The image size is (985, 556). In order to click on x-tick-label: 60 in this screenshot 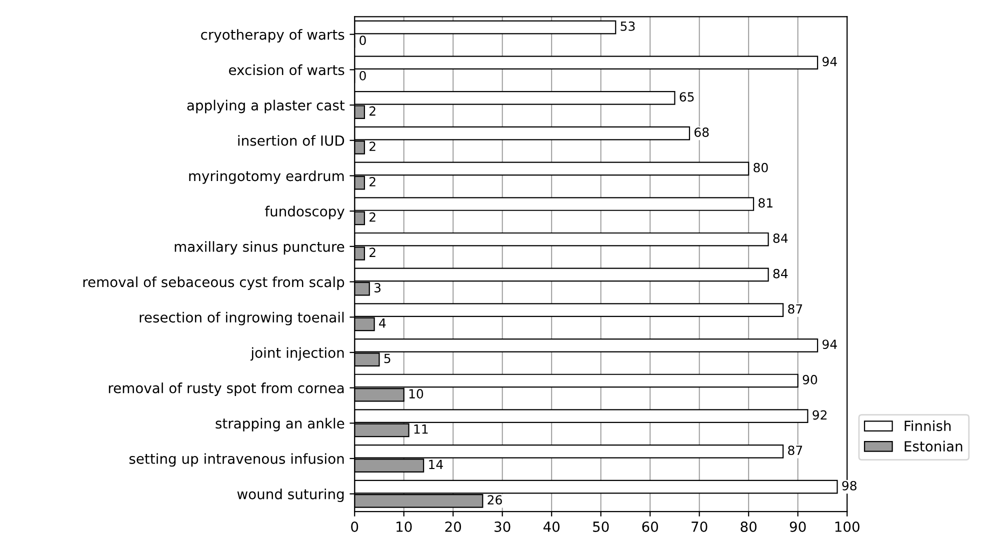, I will do `click(650, 526)`.